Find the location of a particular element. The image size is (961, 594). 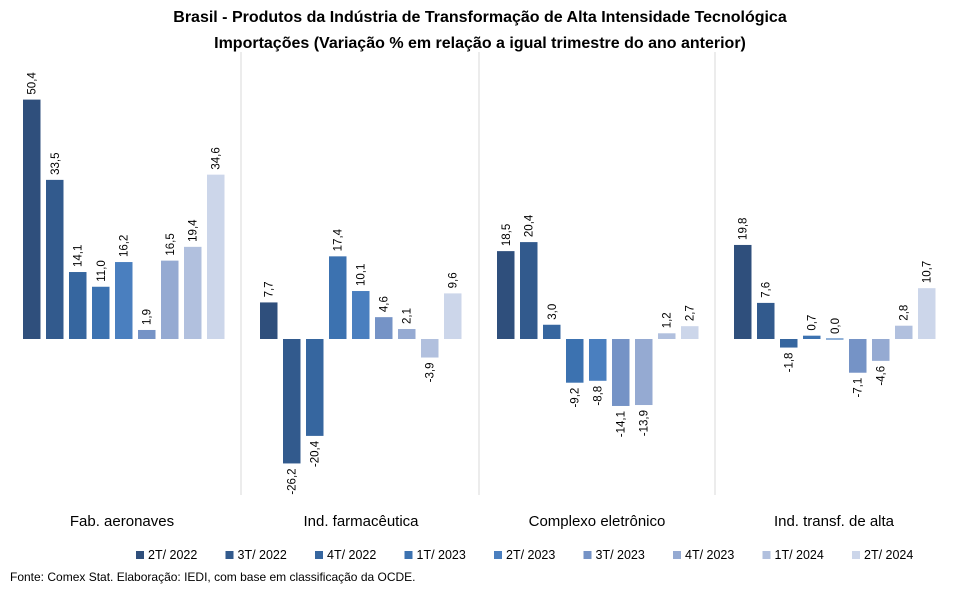

data-label: 2,7 is located at coordinates (691, 313).